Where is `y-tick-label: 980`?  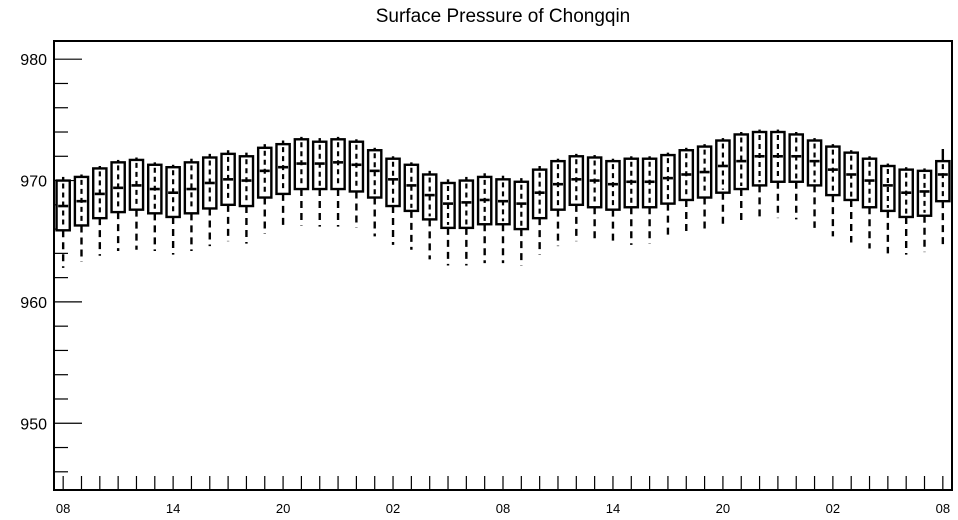 y-tick-label: 980 is located at coordinates (33, 60).